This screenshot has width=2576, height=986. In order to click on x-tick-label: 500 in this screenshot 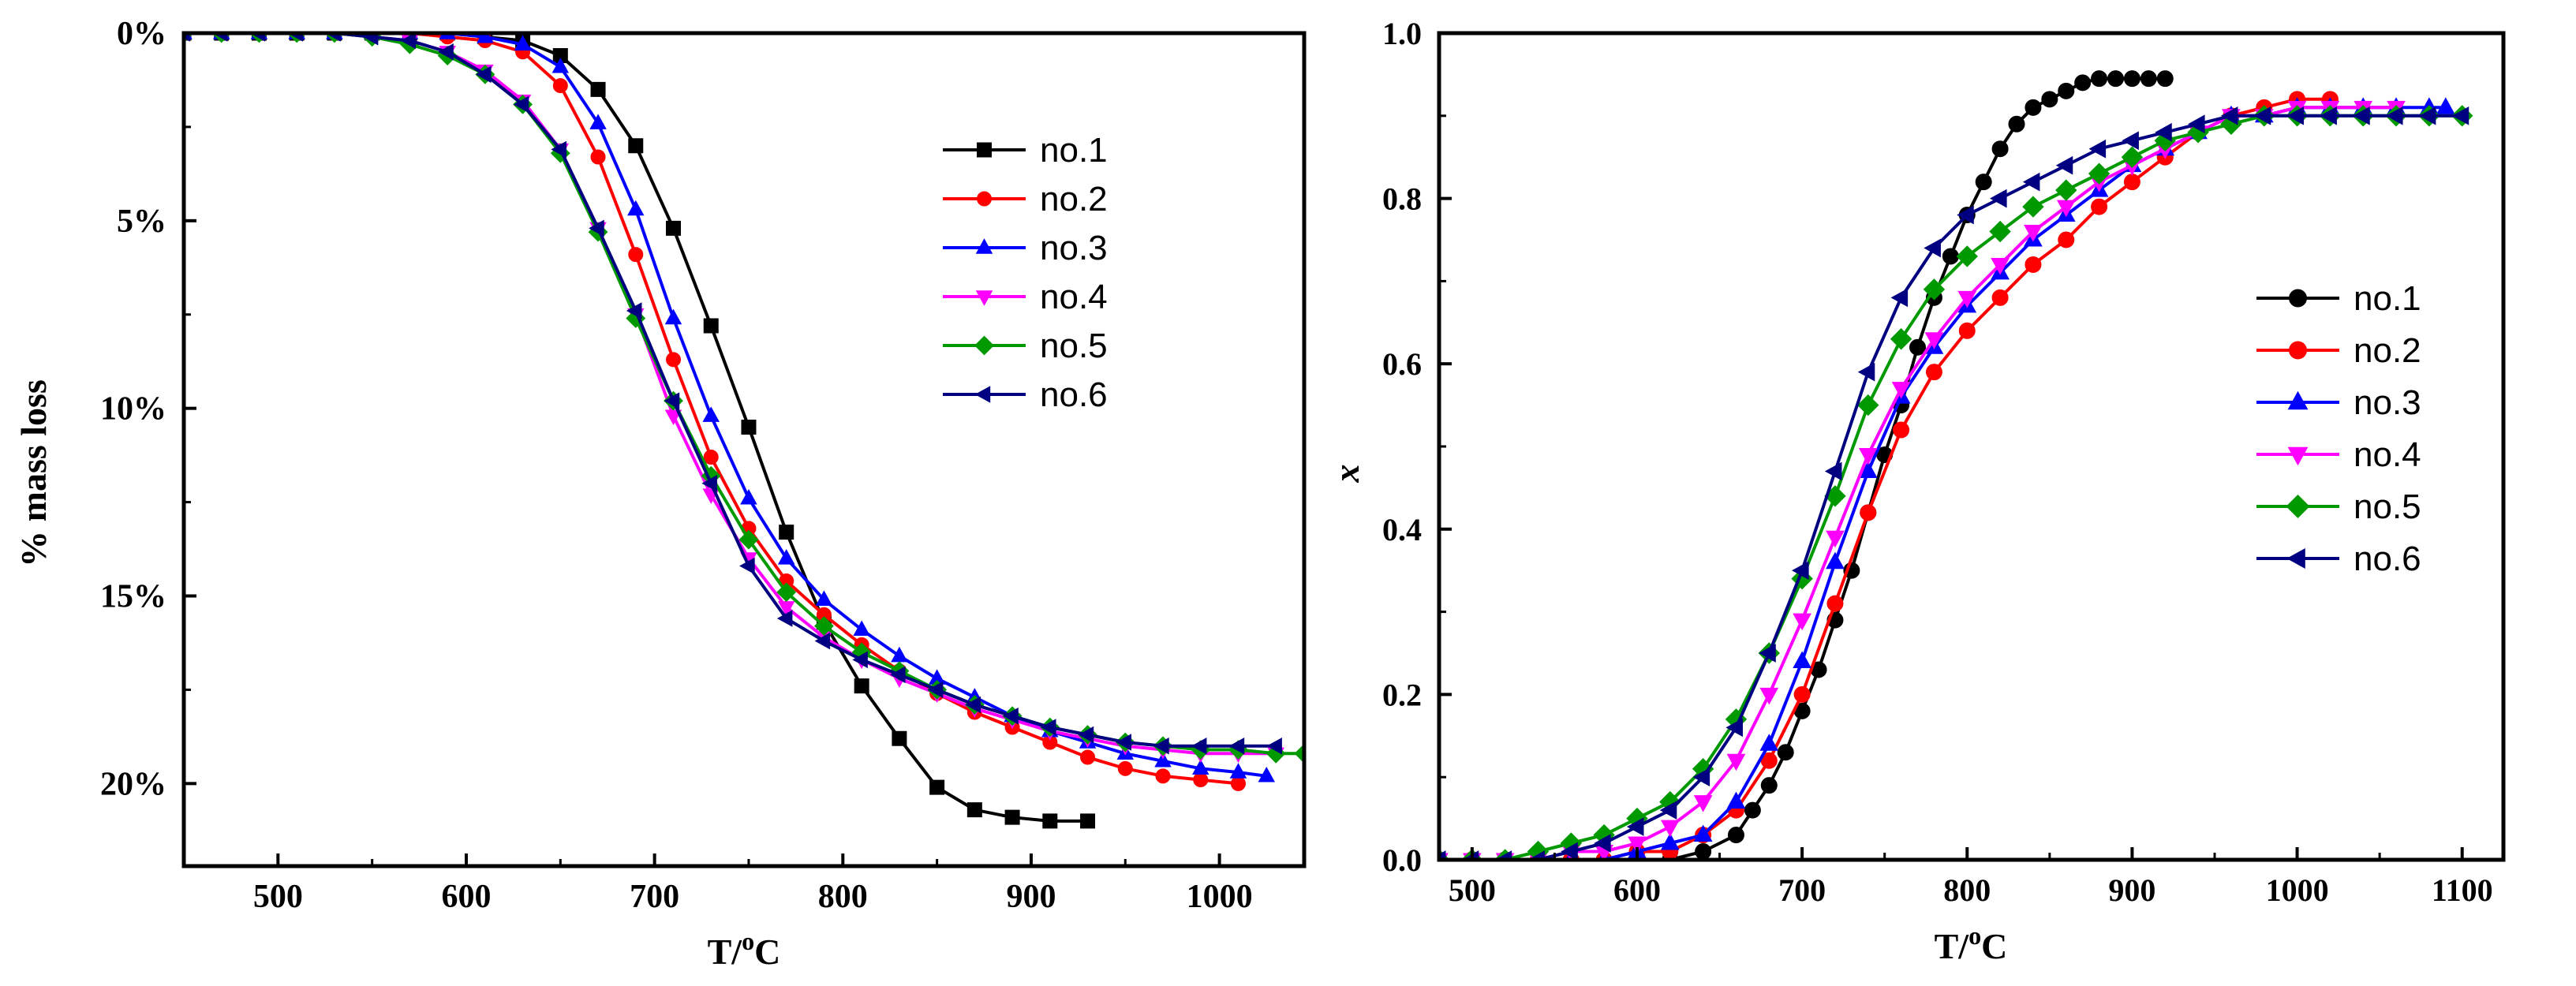, I will do `click(278, 897)`.